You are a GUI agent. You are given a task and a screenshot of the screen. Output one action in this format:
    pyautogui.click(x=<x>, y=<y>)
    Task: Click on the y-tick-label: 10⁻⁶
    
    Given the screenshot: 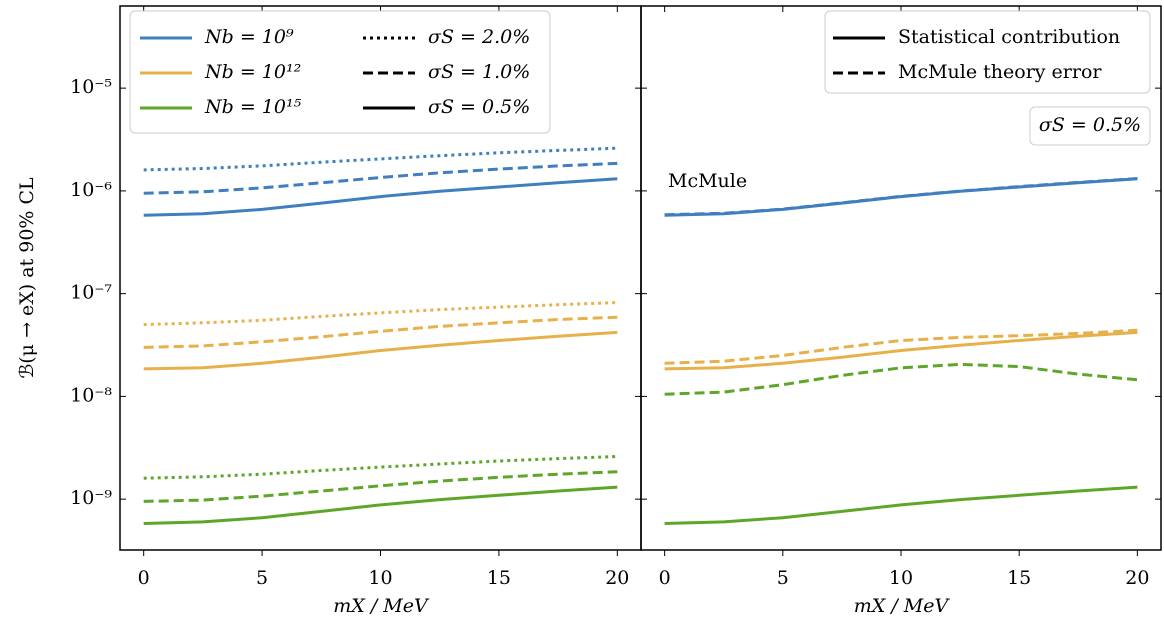 What is the action you would take?
    pyautogui.click(x=91, y=190)
    